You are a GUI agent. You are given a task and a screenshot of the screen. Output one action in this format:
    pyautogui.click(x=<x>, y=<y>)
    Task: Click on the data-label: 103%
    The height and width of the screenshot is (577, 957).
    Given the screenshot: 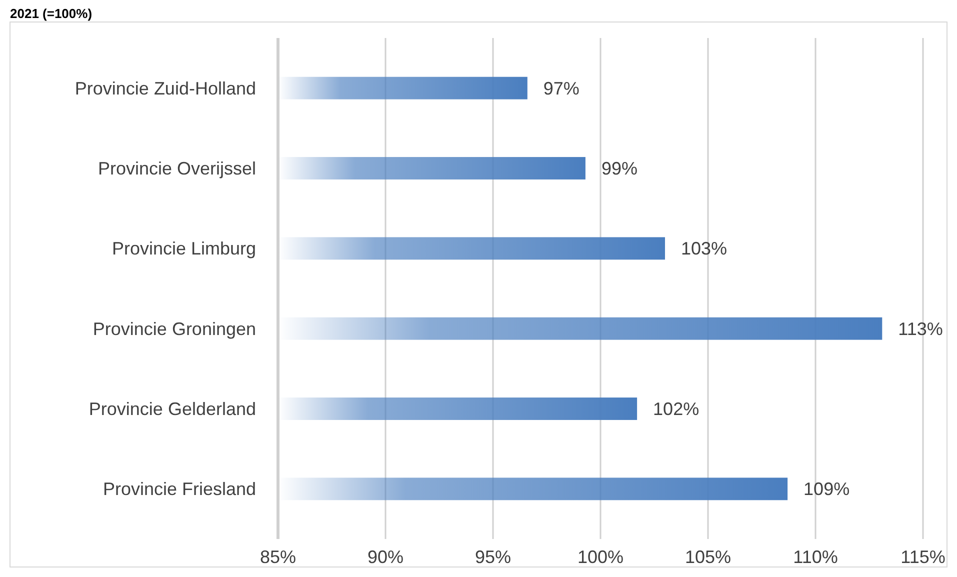 What is the action you would take?
    pyautogui.click(x=704, y=248)
    